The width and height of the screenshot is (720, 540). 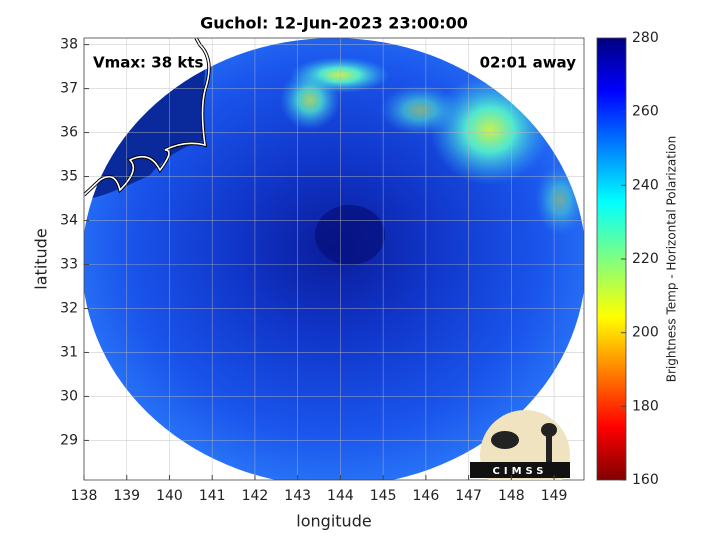 What do you see at coordinates (69, 396) in the screenshot?
I see `y-tick-label: 30` at bounding box center [69, 396].